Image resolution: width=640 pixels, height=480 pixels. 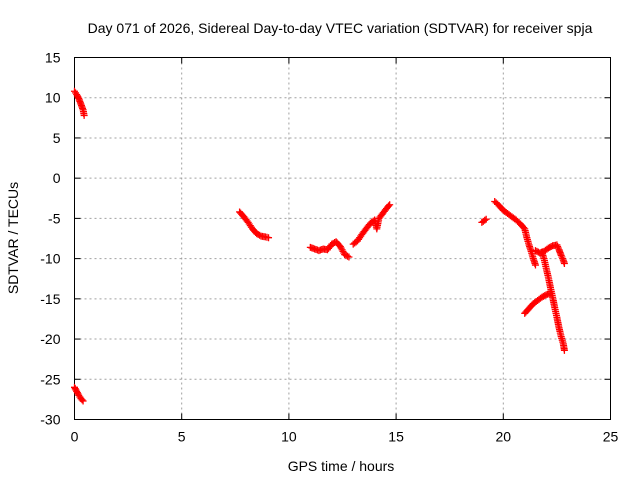 What do you see at coordinates (54, 218) in the screenshot?
I see `y-tick-label: -5` at bounding box center [54, 218].